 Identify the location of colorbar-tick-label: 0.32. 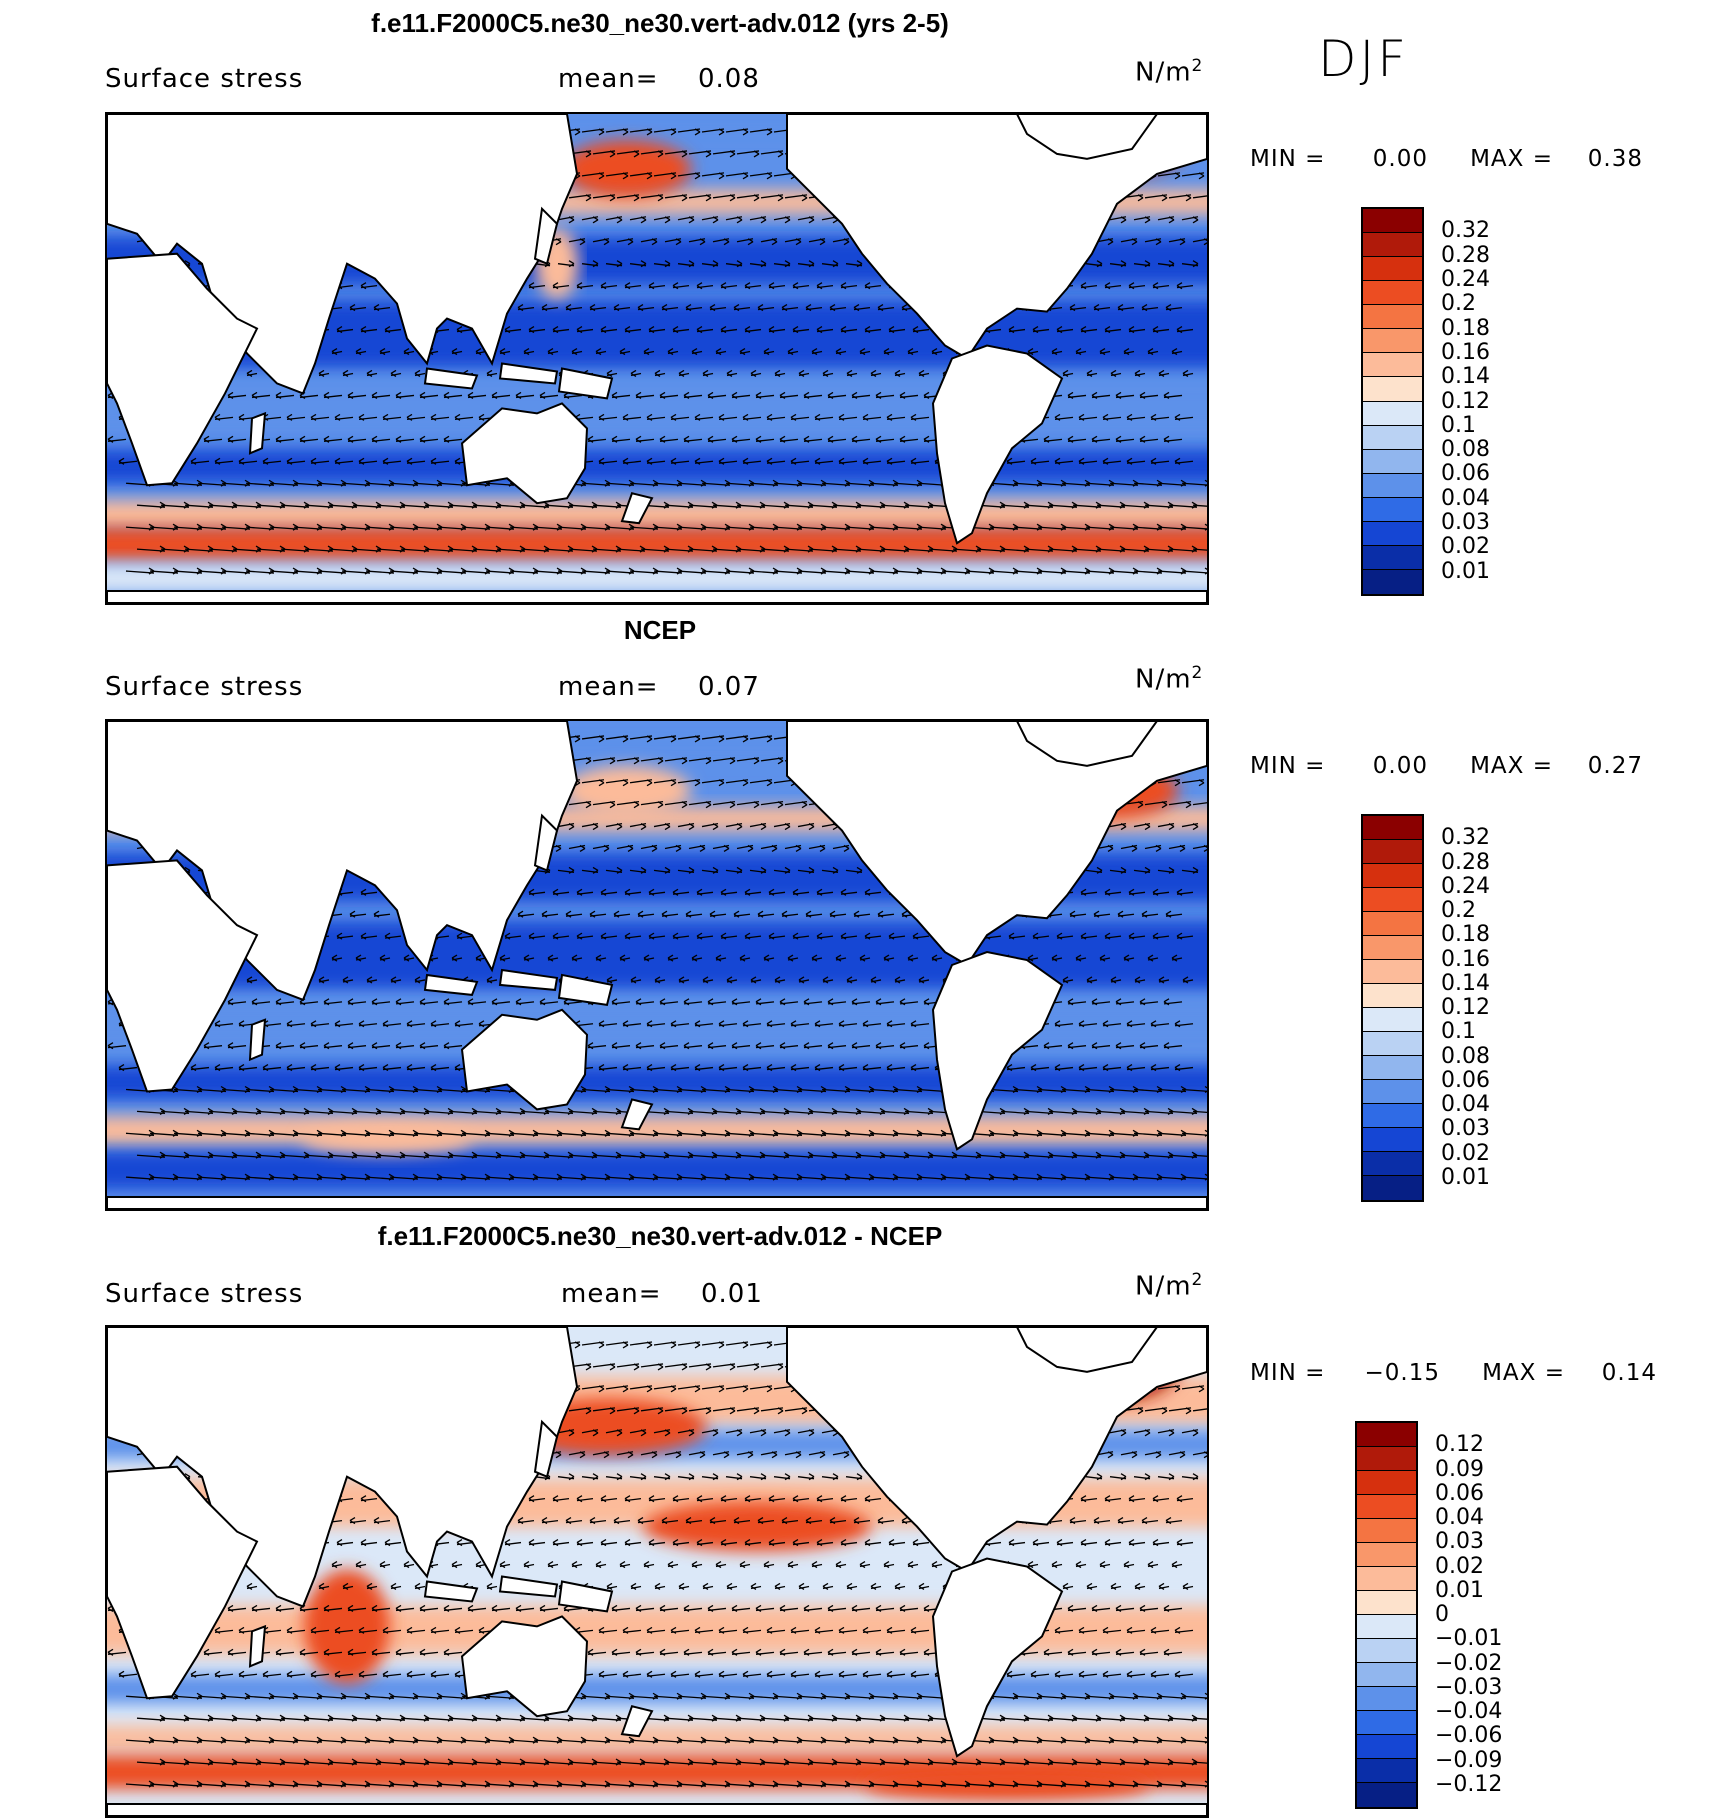
(1465, 838).